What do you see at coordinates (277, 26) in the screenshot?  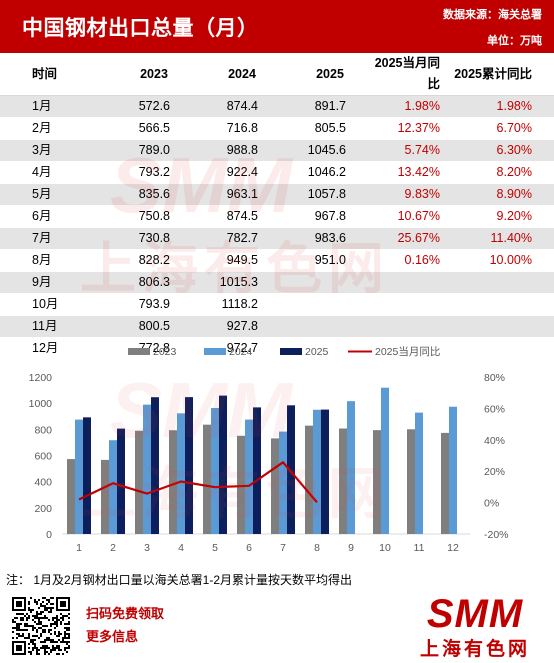 I see `header-bar: 中国钢材出口总量（月） 数据来源：海关总署 单位：万吨` at bounding box center [277, 26].